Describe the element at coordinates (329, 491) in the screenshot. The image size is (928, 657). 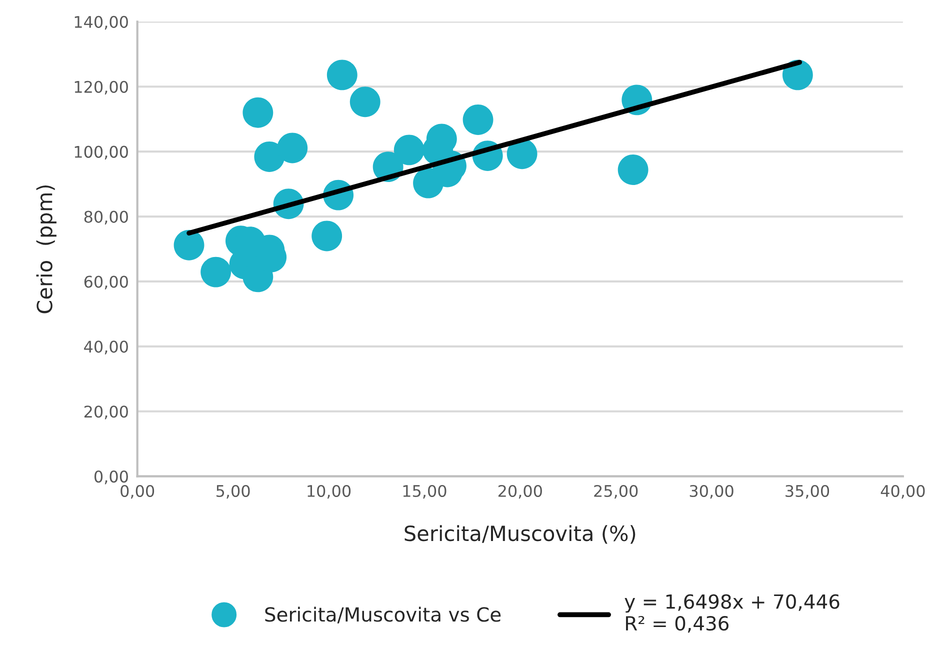
I see `x-tick-label: 10,00` at that location.